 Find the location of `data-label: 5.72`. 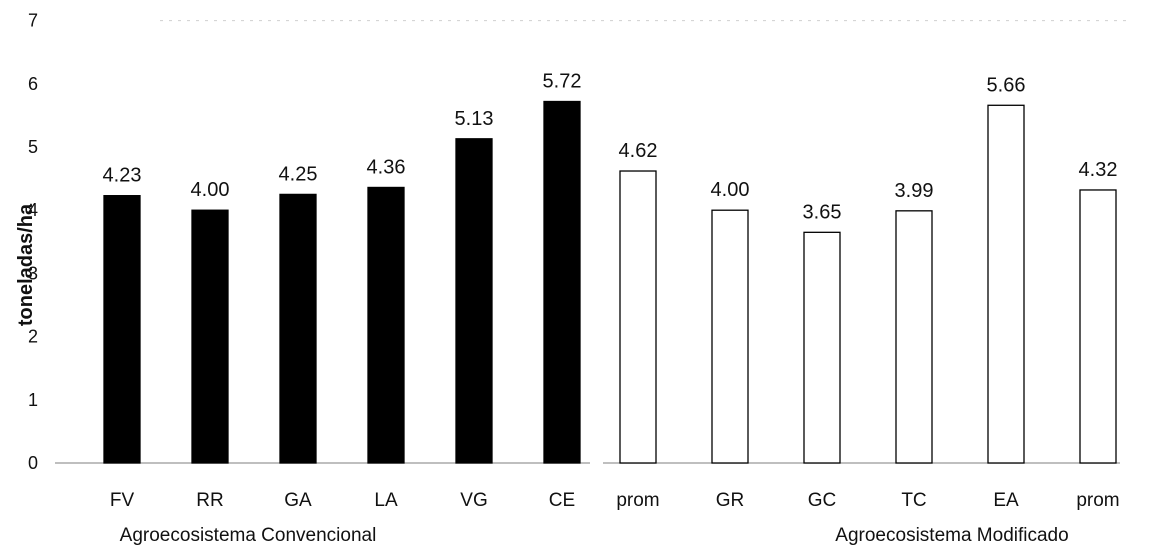

data-label: 5.72 is located at coordinates (562, 81).